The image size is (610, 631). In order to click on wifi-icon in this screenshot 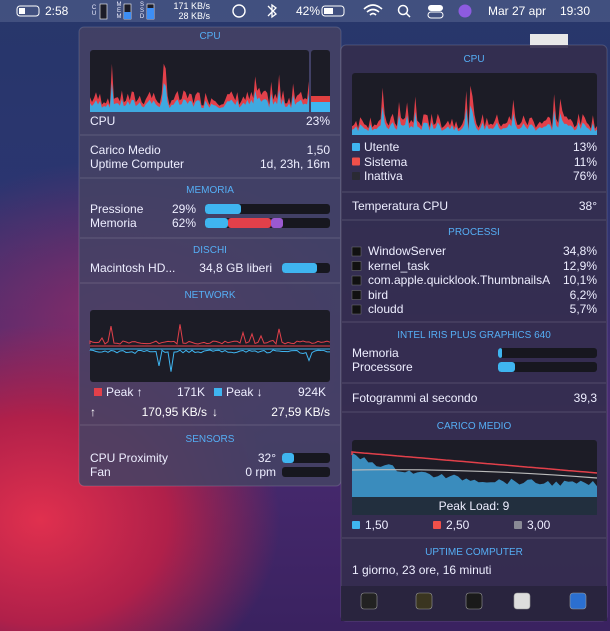, I will do `click(373, 10)`.